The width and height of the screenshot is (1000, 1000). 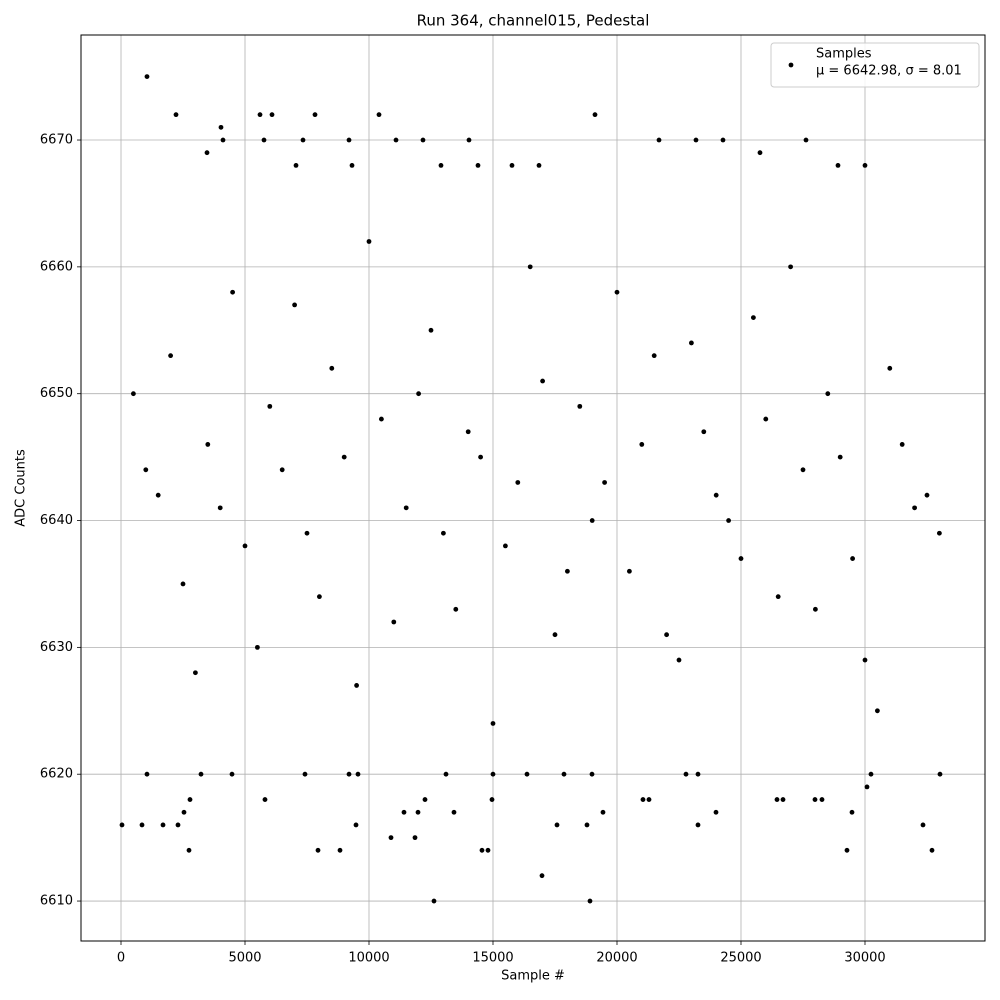 I want to click on y-tick-label: 6640, so click(x=56, y=520).